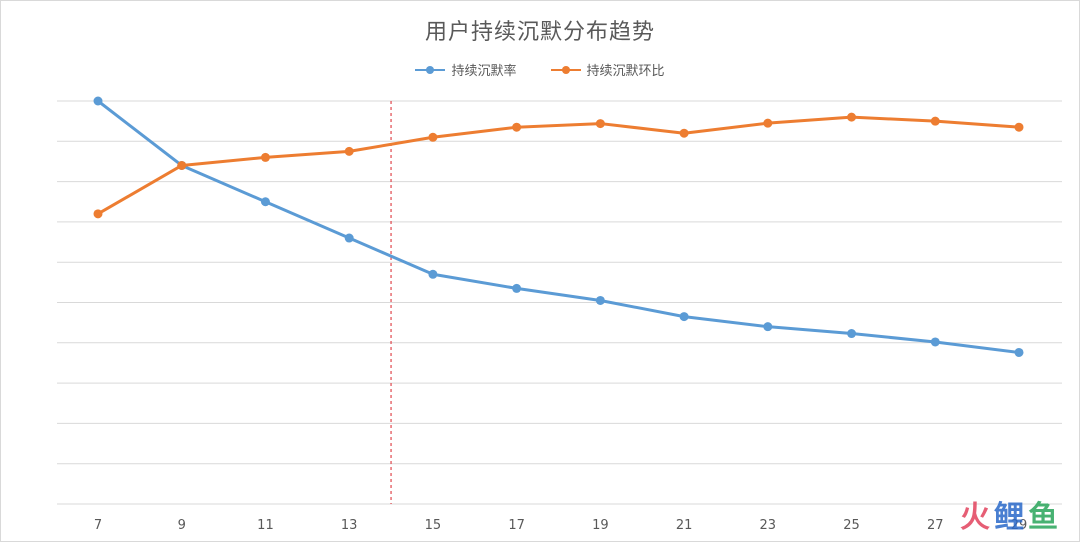 This screenshot has height=542, width=1080. What do you see at coordinates (182, 525) in the screenshot?
I see `x-tick-label: 9` at bounding box center [182, 525].